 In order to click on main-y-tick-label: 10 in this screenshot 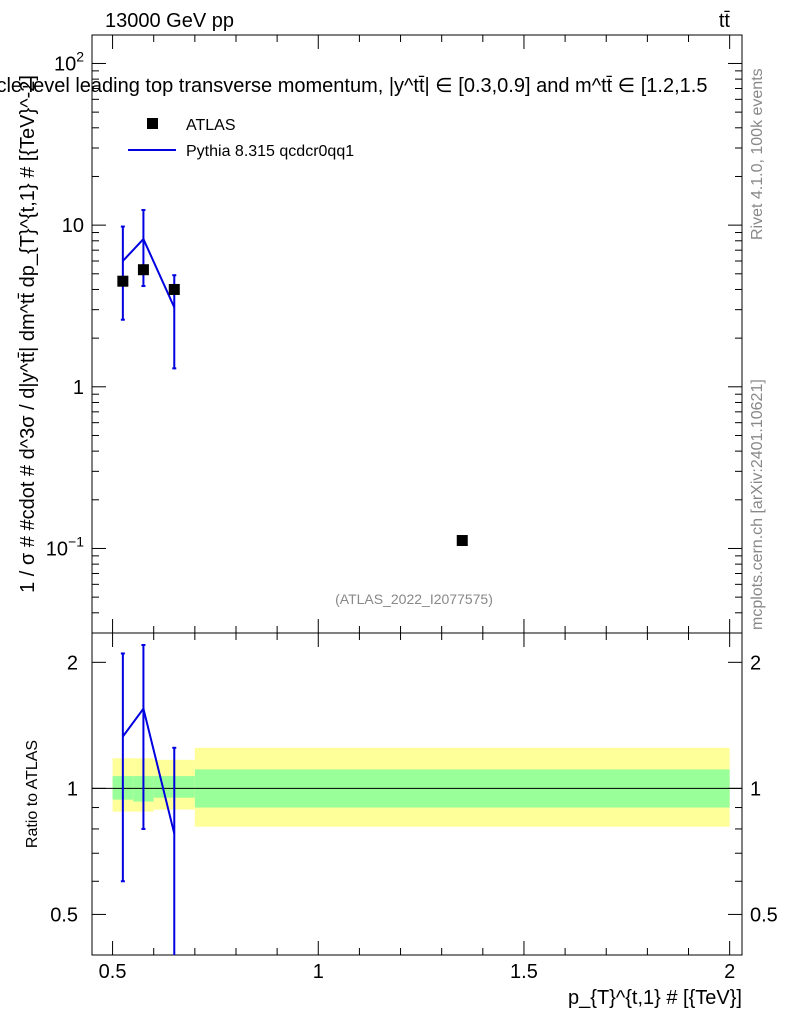, I will do `click(73, 226)`.